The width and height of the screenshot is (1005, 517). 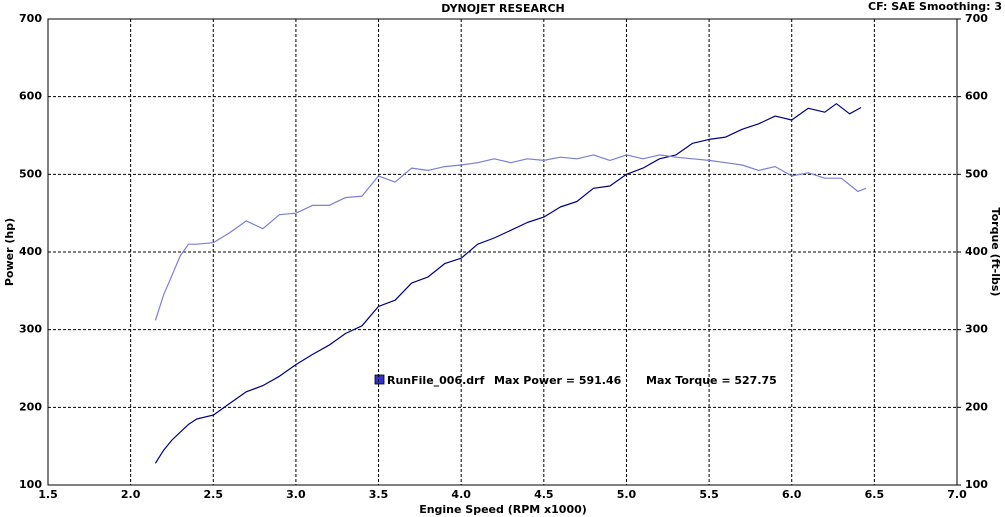 What do you see at coordinates (627, 494) in the screenshot?
I see `x-tick-label: 5.0` at bounding box center [627, 494].